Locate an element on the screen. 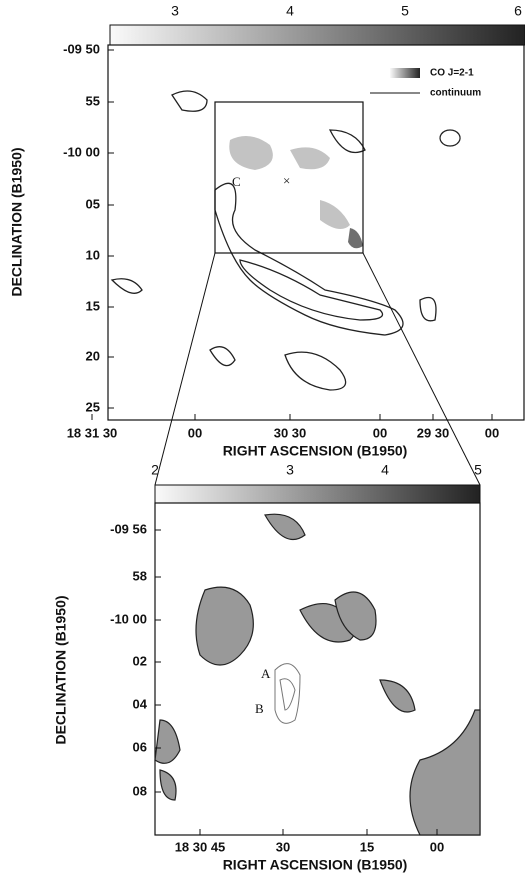  x-tick-label: 18 31 30 is located at coordinates (92, 432).